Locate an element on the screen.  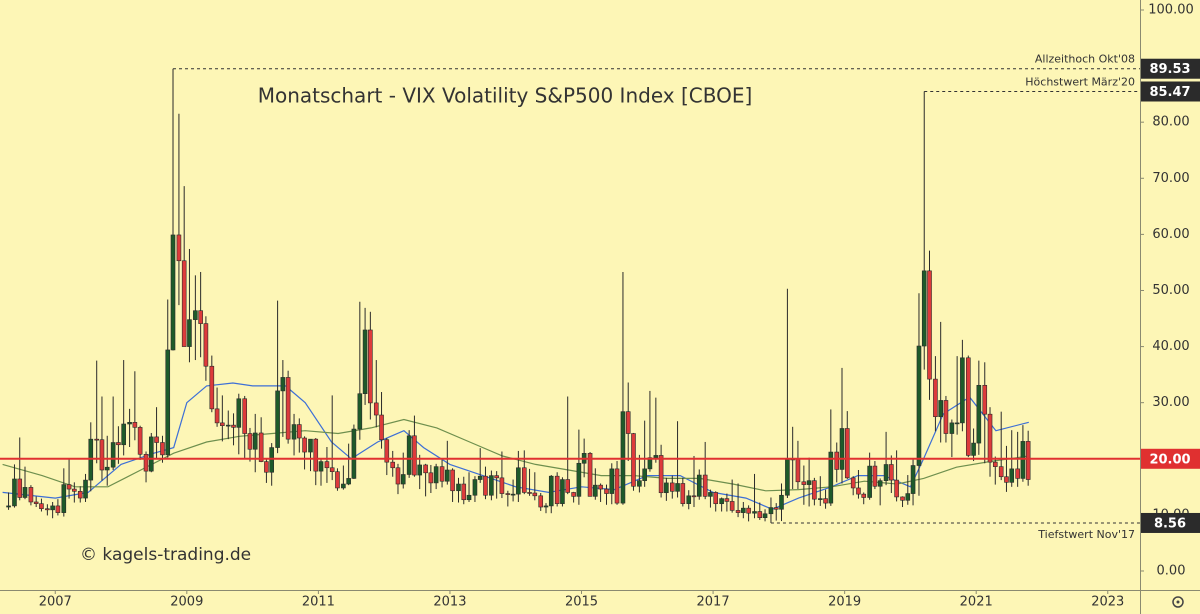
y-tick-label: 100.00 is located at coordinates (1171, 9).